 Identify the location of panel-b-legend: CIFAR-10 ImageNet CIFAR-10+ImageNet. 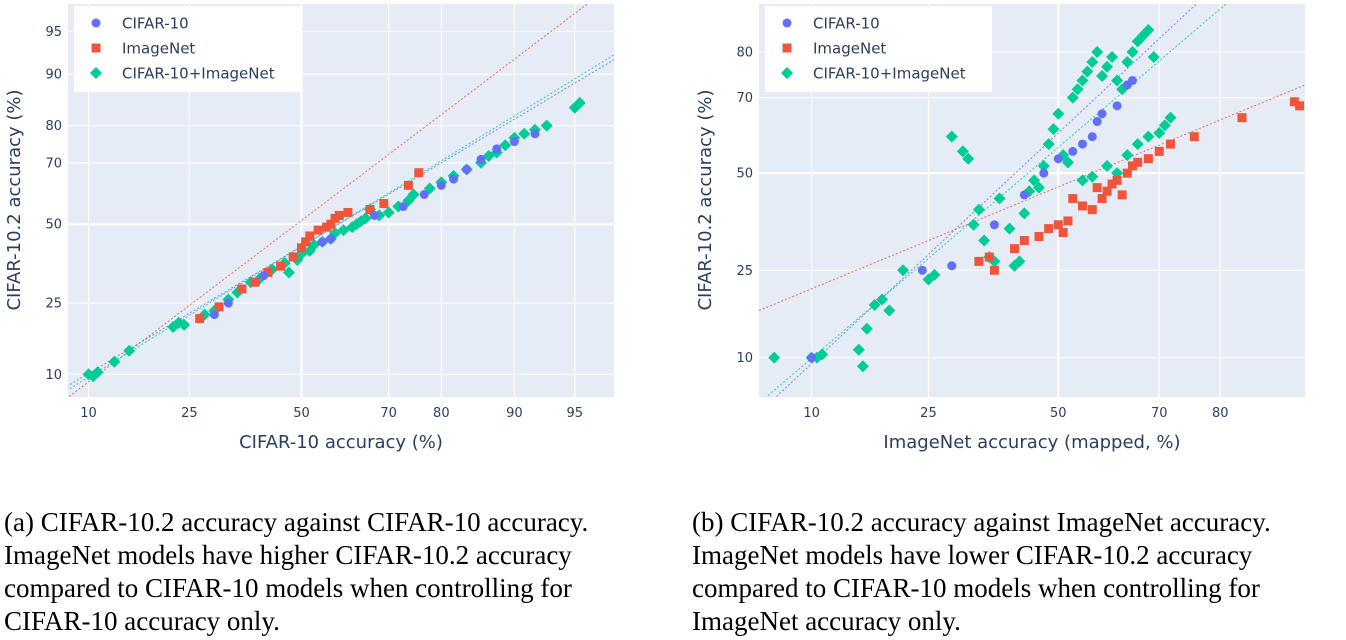
(878, 49).